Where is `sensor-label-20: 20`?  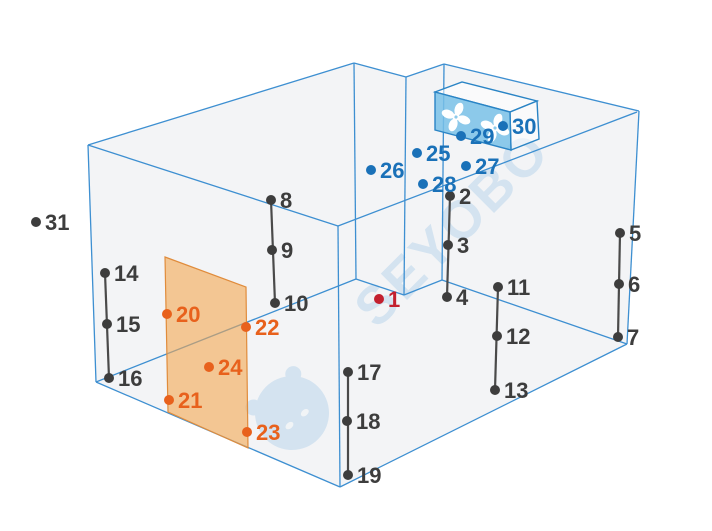
sensor-label-20: 20 is located at coordinates (188, 314).